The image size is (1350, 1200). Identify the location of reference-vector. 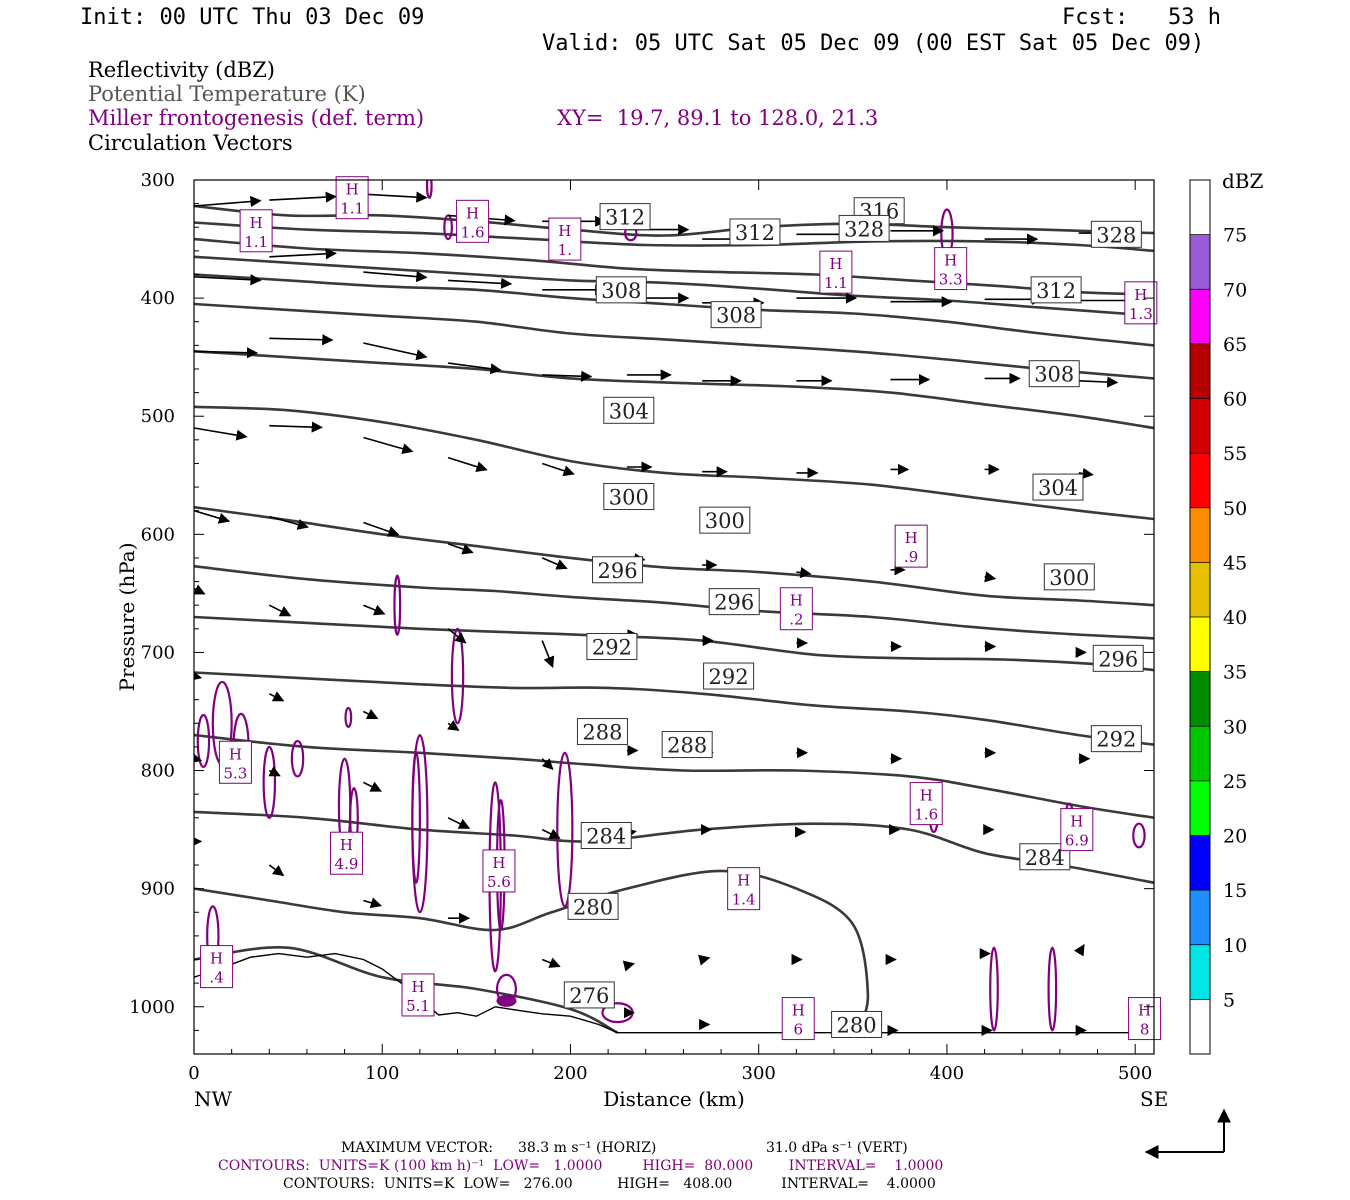
(1187, 1133).